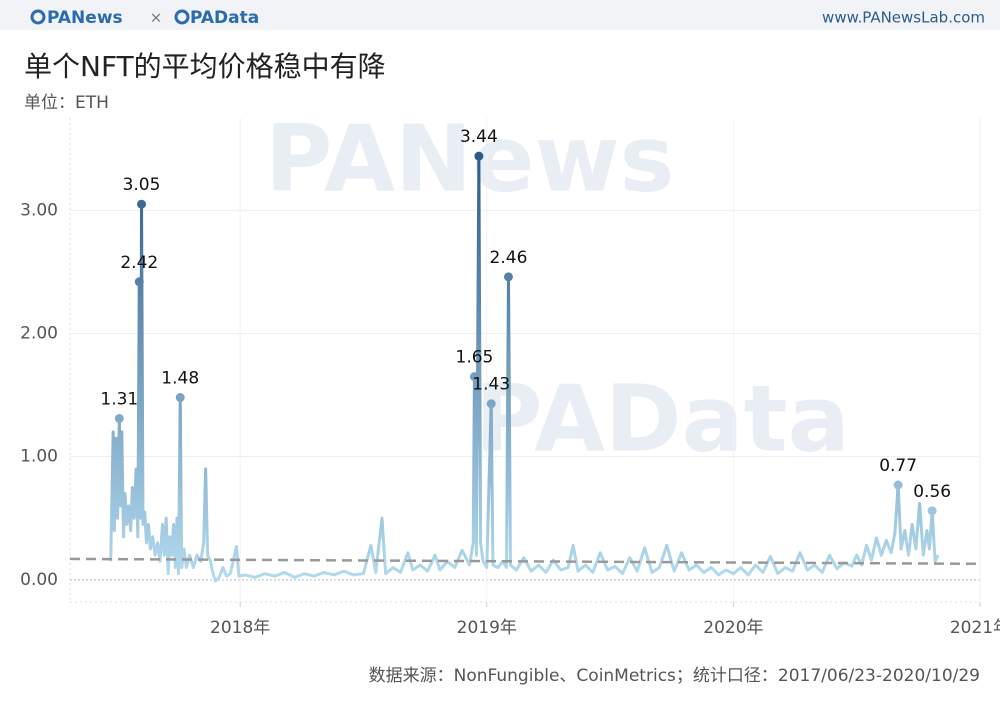  Describe the element at coordinates (487, 628) in the screenshot. I see `x-tick-label: 2019年` at that location.